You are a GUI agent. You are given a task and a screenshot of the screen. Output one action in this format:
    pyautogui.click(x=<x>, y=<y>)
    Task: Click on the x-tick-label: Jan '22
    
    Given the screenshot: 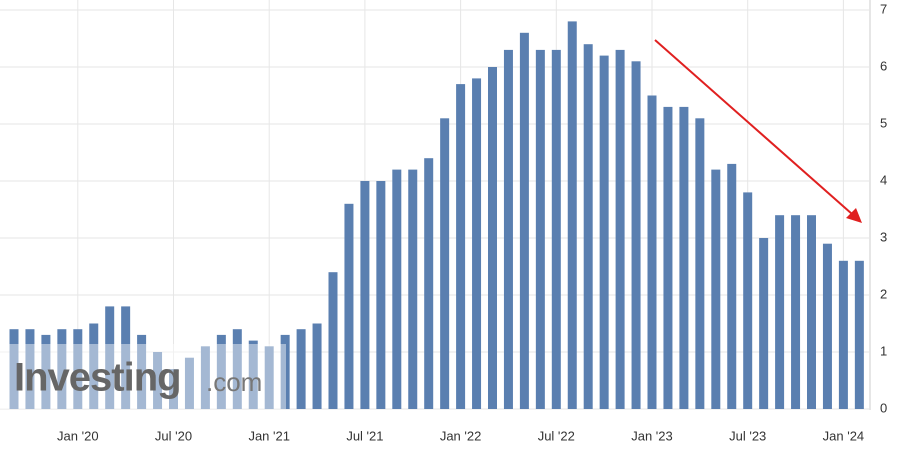 What is the action you would take?
    pyautogui.click(x=461, y=435)
    